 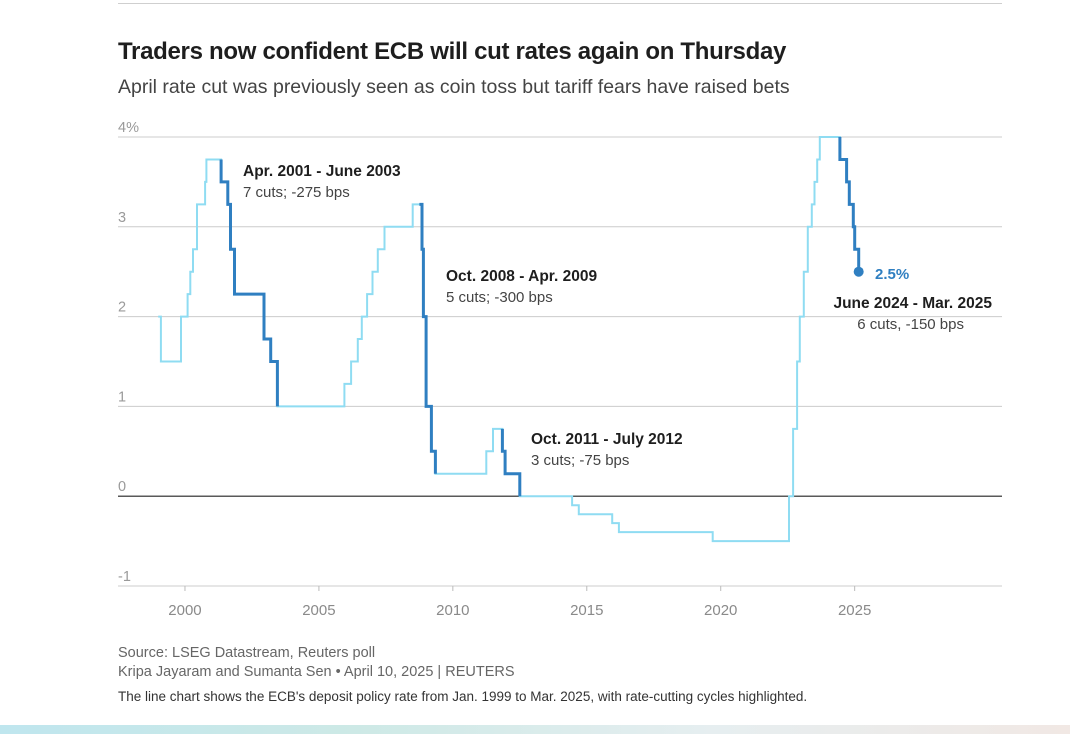 What do you see at coordinates (247, 653) in the screenshot?
I see `source-note: Source: LSEG Datastream, Reuters poll` at bounding box center [247, 653].